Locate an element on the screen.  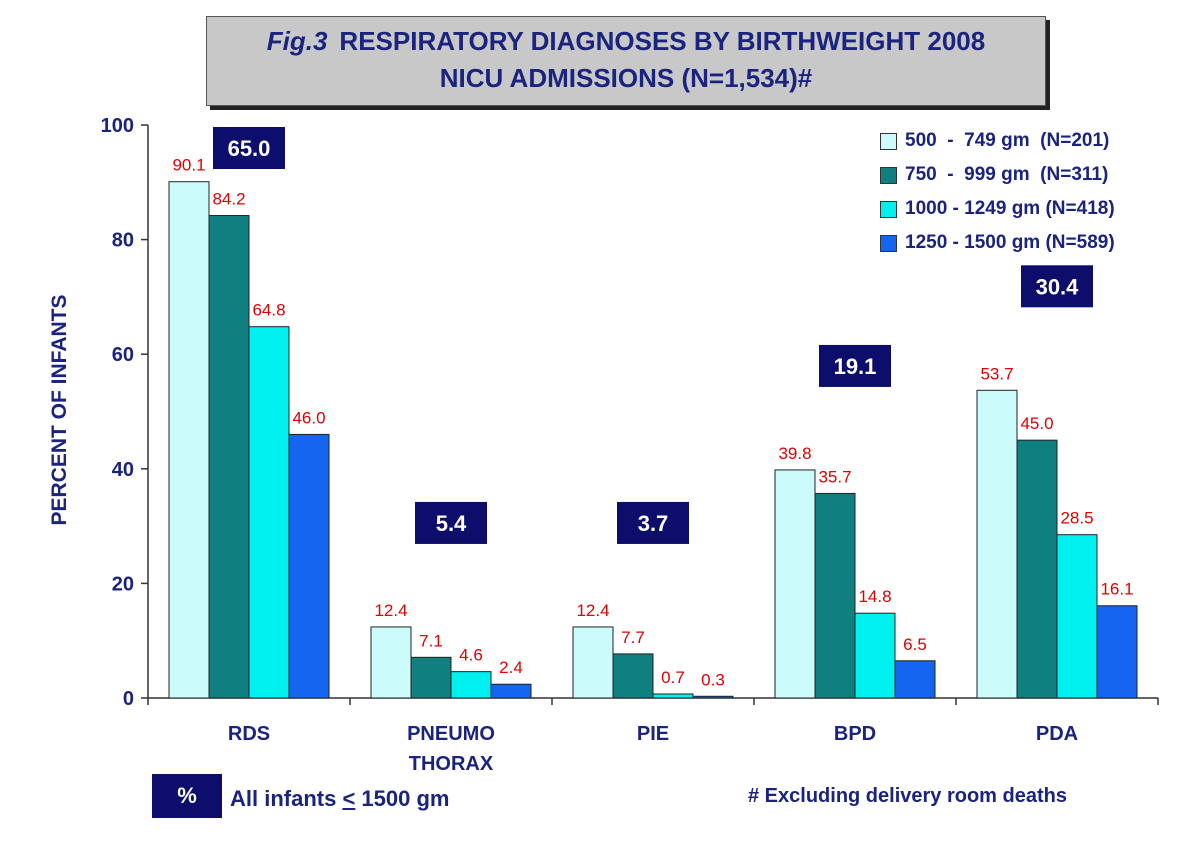
all-infants-value: 3.7 is located at coordinates (653, 523).